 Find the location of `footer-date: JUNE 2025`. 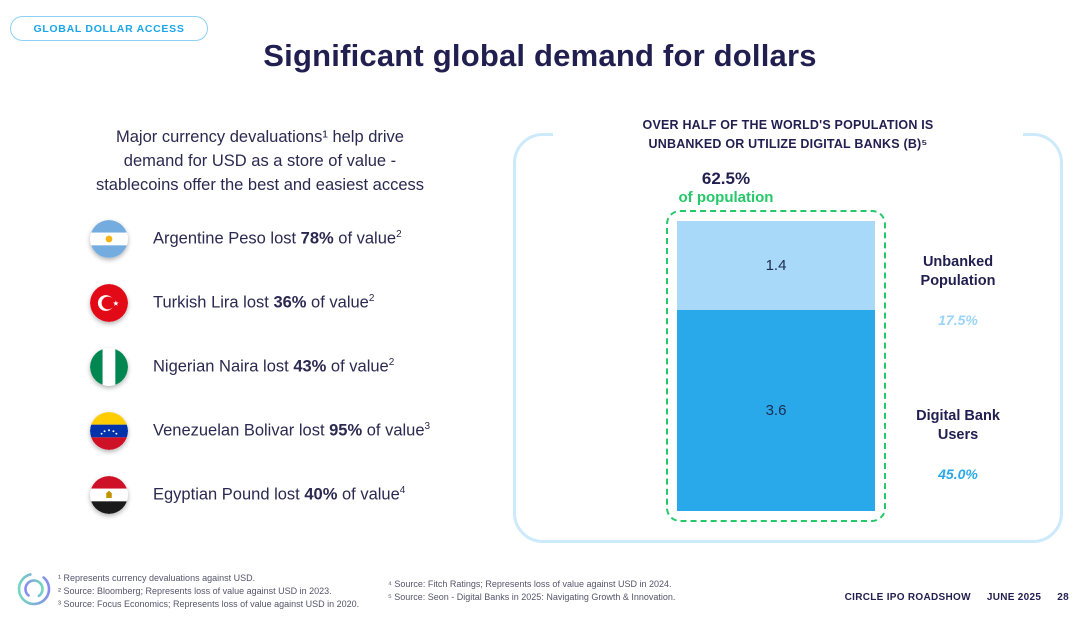

footer-date: JUNE 2025 is located at coordinates (1014, 597).